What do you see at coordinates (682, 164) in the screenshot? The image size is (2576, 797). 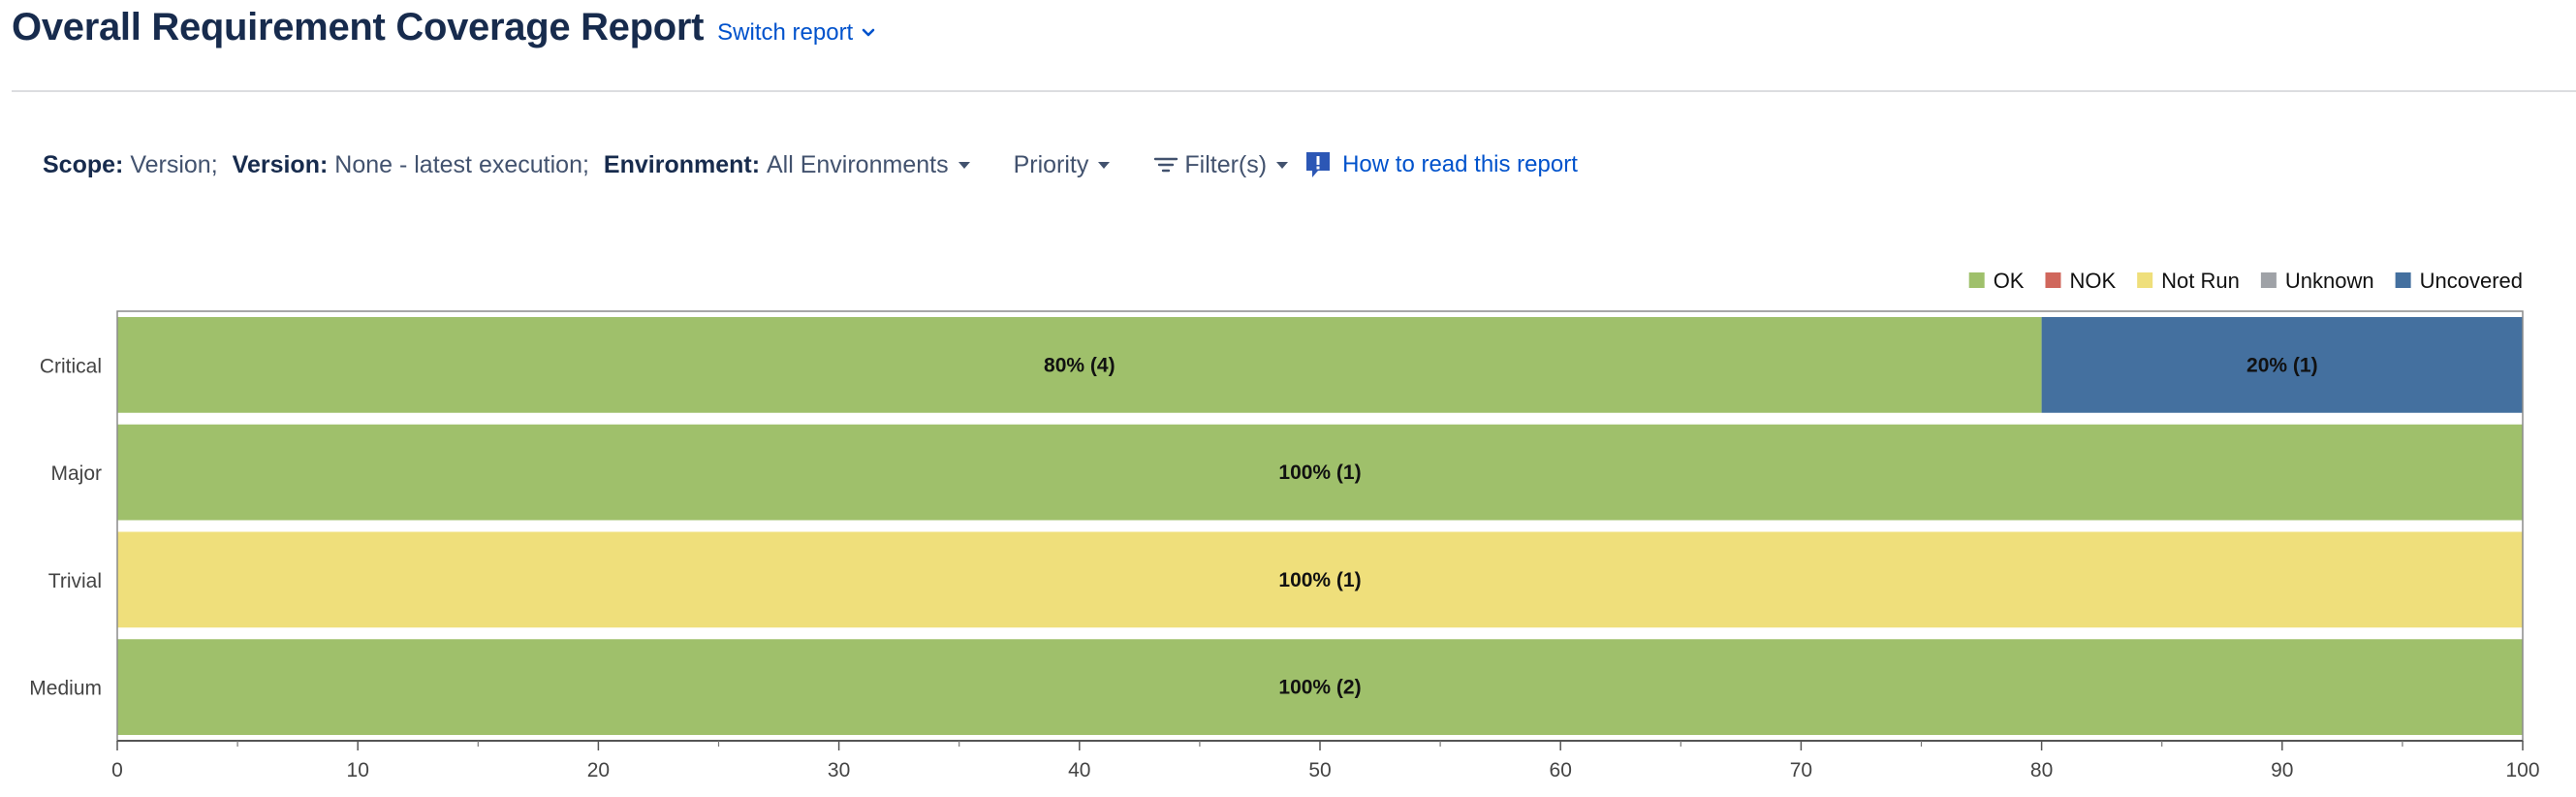 I see `environment-label: Environment:` at bounding box center [682, 164].